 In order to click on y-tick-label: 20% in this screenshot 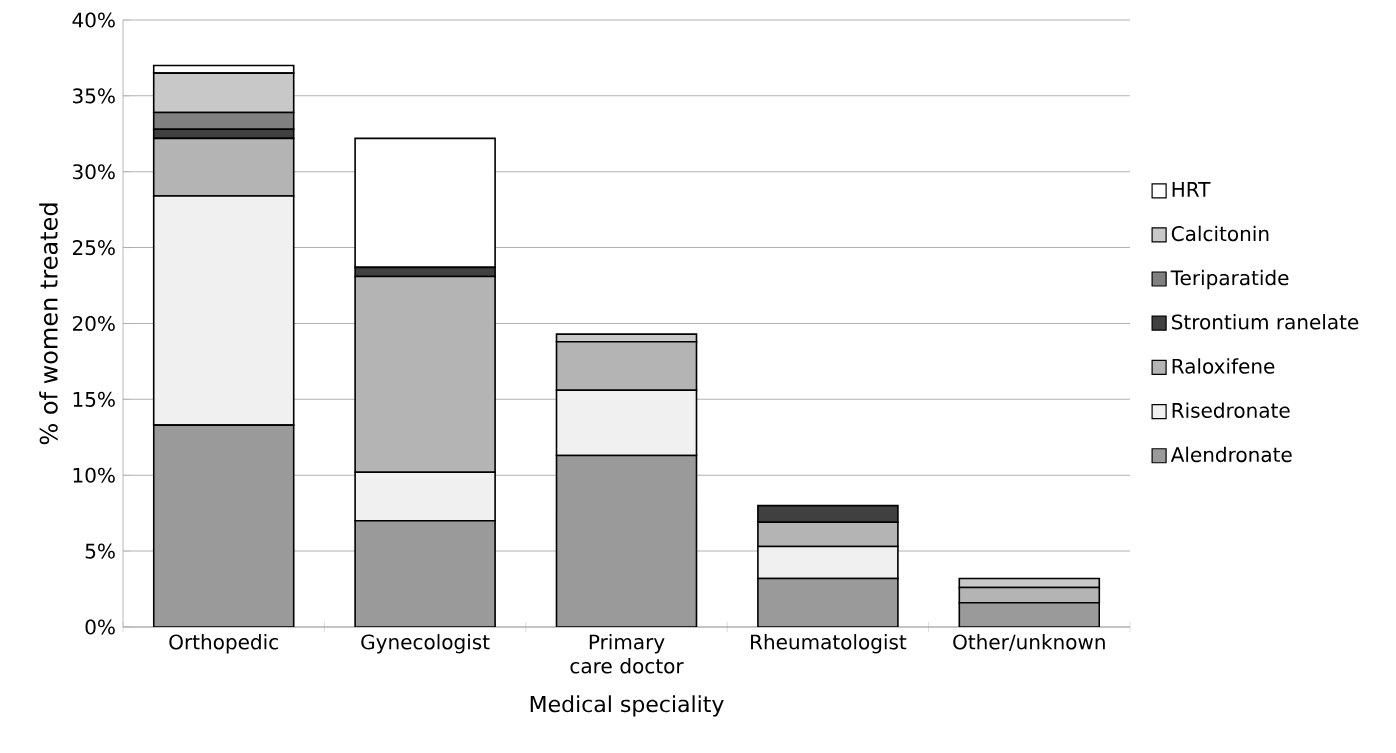, I will do `click(93, 323)`.